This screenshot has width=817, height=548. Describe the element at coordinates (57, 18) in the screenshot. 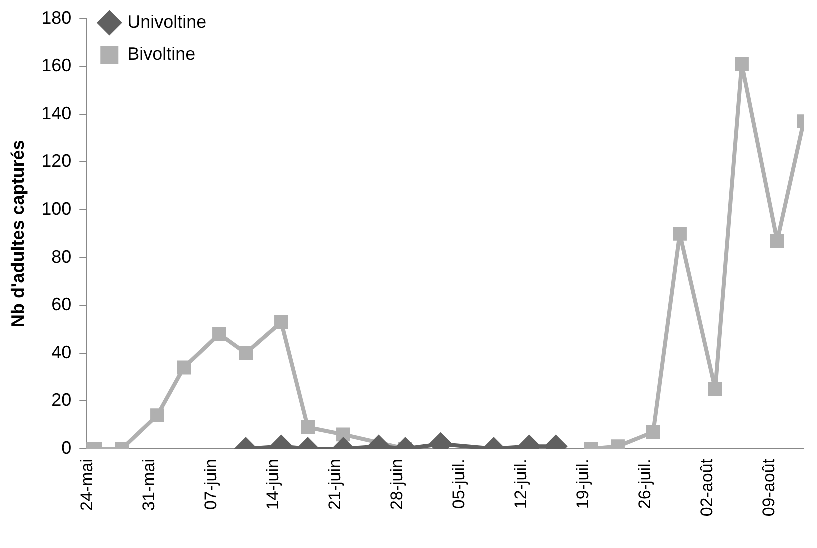

I see `y-tick-label: 180` at that location.